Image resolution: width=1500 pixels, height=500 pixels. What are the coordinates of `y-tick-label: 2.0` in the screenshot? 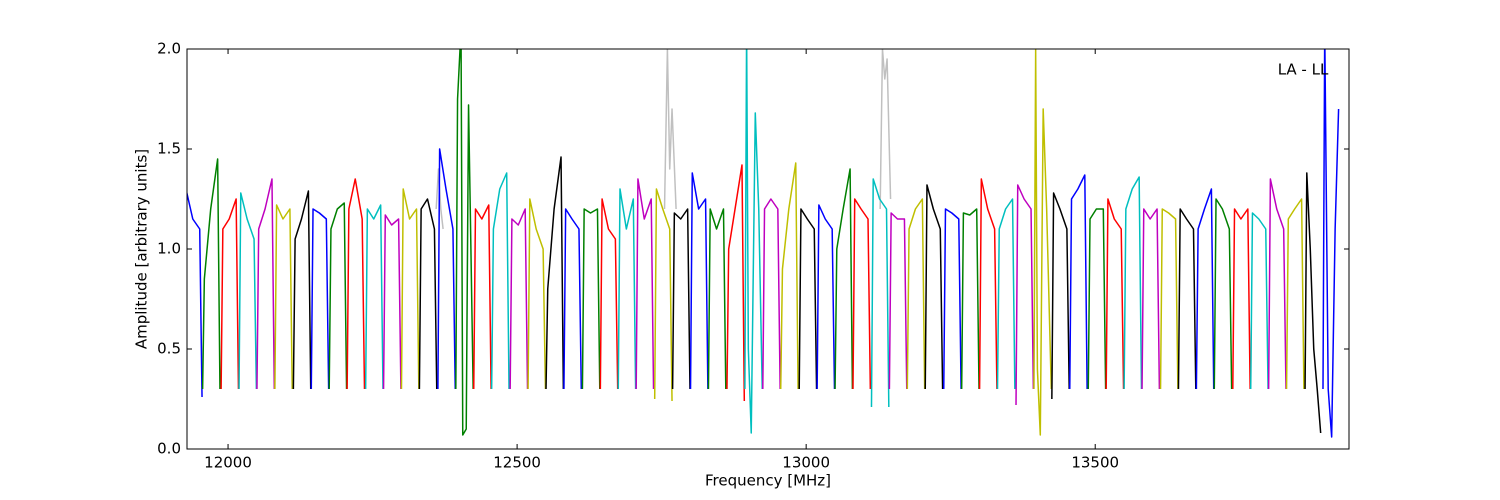 It's located at (169, 49).